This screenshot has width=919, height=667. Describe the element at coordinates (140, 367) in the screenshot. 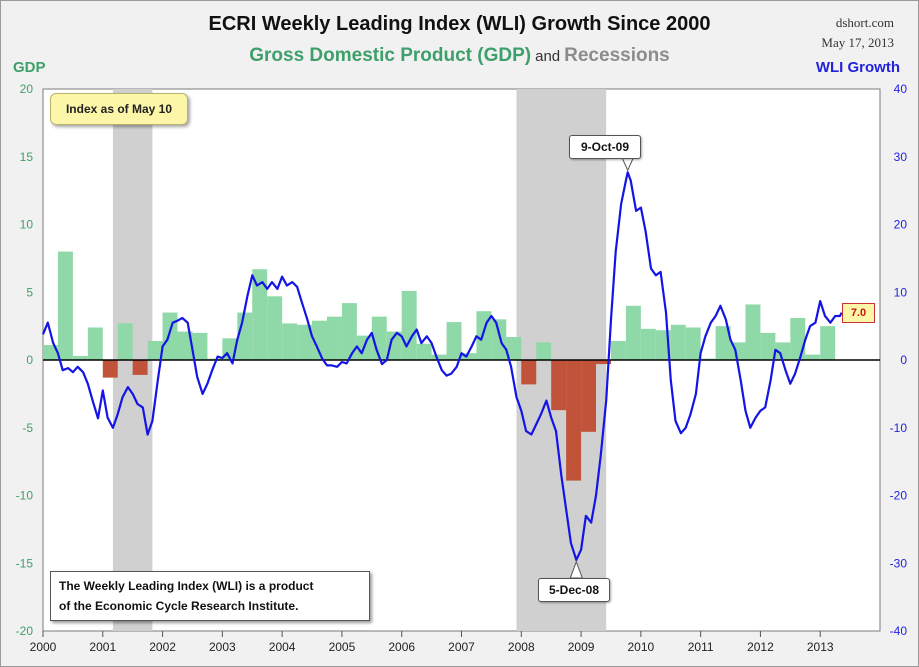

I see `gdp-bar-2001Q3` at that location.